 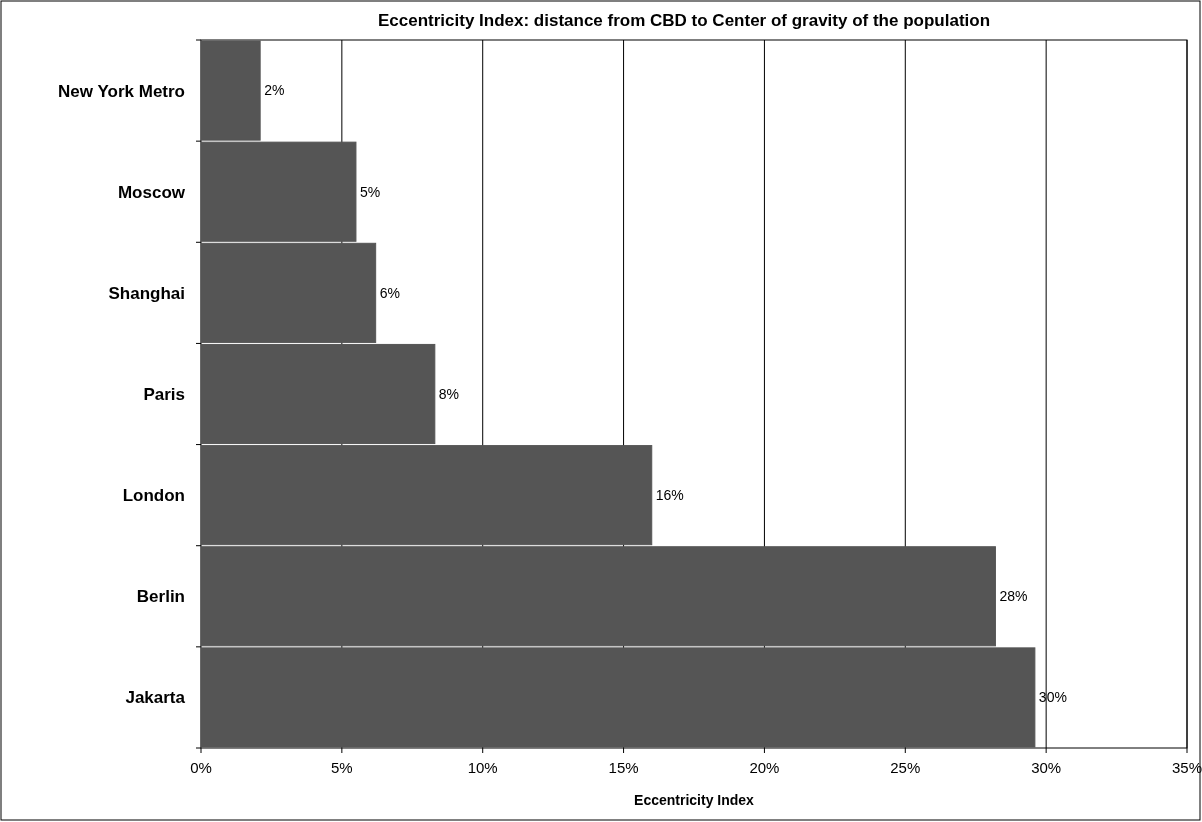 What do you see at coordinates (274, 90) in the screenshot?
I see `data-label: 2%` at bounding box center [274, 90].